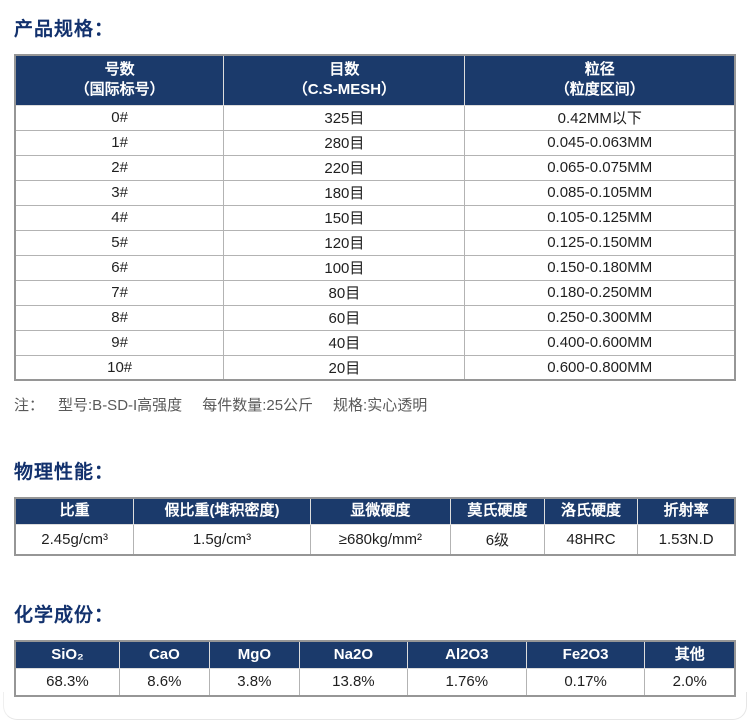  What do you see at coordinates (64, 472) in the screenshot?
I see `physical-title: 物理性能：` at bounding box center [64, 472].